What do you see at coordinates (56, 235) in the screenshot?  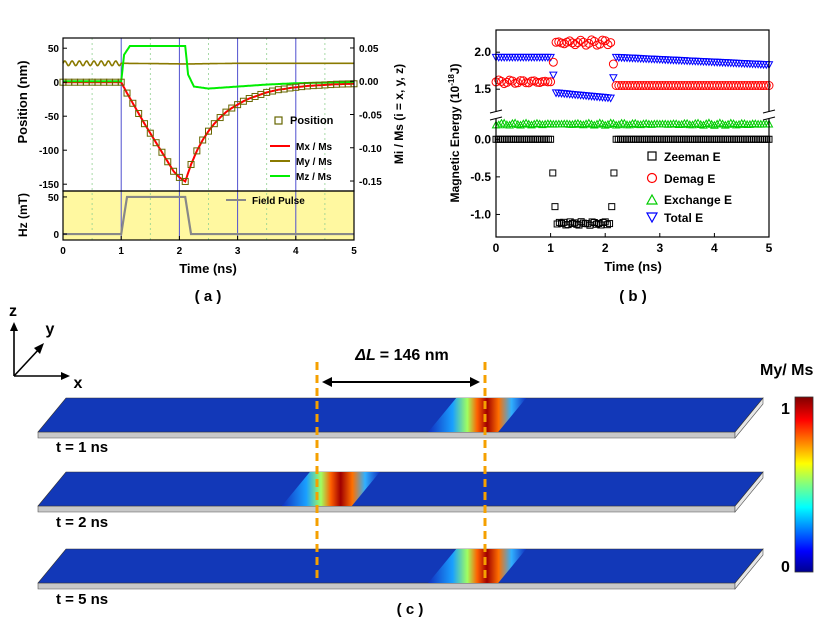 I see `hz-tick-label: 0` at bounding box center [56, 235].